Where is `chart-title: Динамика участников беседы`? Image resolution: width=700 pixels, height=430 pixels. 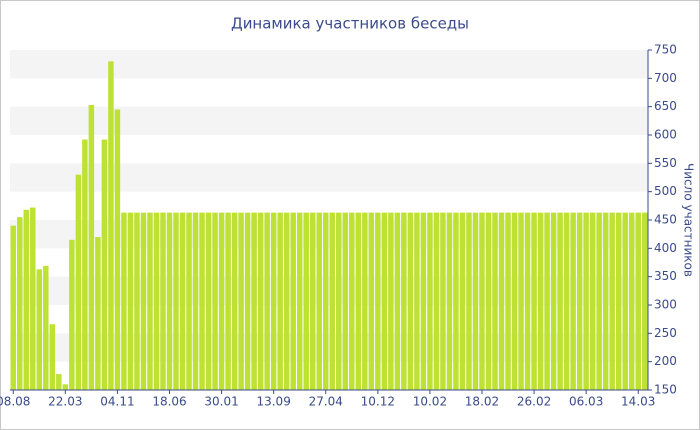 chart-title: Динамика участников беседы is located at coordinates (350, 24).